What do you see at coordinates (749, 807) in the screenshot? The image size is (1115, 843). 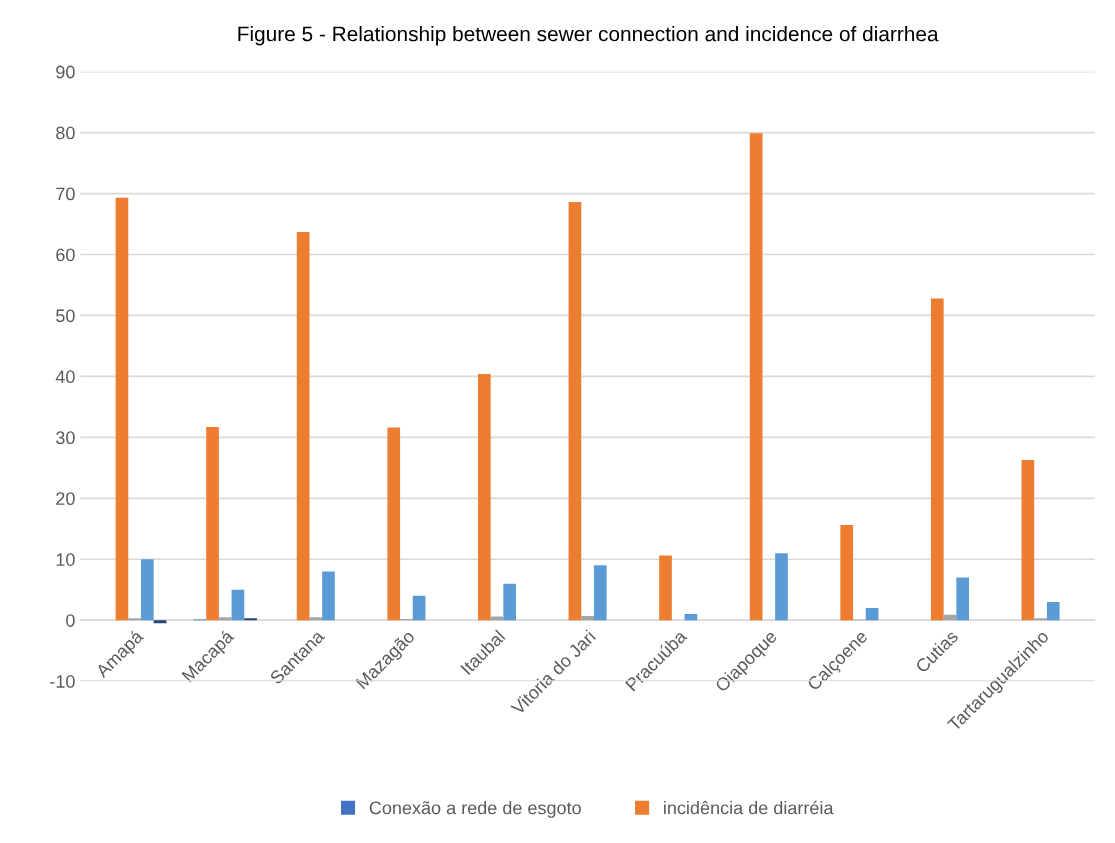 I see `legend-label: incidência de diarréia` at bounding box center [749, 807].